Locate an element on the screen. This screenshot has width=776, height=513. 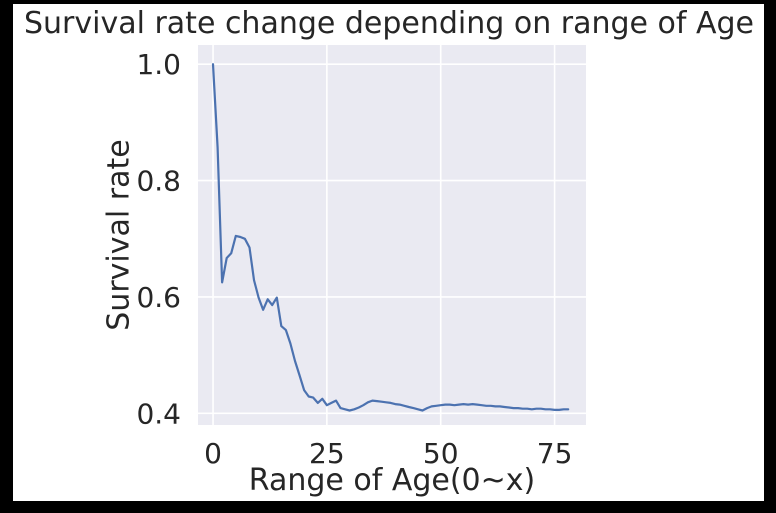
x-tick-label-50: 50 is located at coordinates (441, 453).